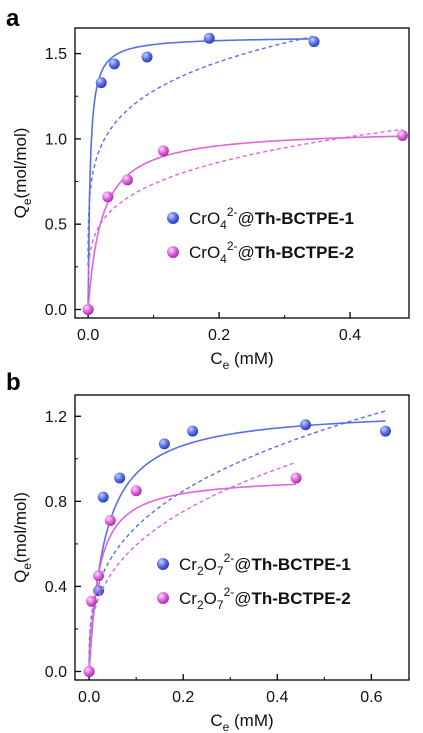 The height and width of the screenshot is (733, 423). I want to click on y-tick-label: 1.5, so click(56, 54).